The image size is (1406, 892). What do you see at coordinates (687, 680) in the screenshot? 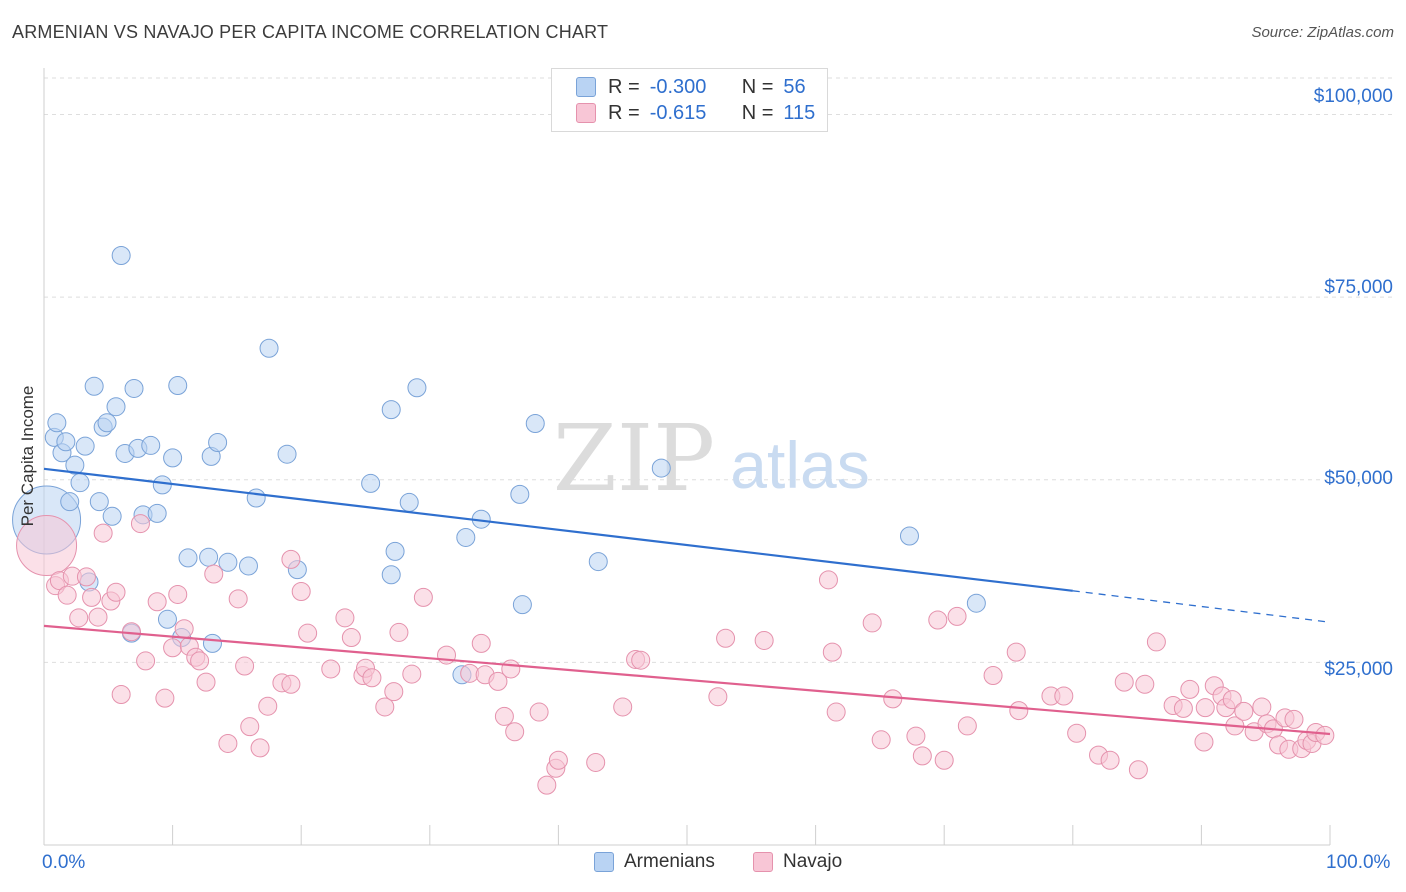
I see `navajo-trendline` at bounding box center [687, 680].